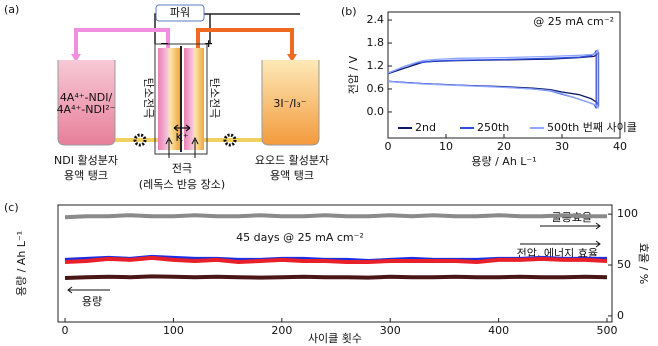 The width and height of the screenshot is (658, 346). I want to click on annotation: 용량, so click(92, 301).